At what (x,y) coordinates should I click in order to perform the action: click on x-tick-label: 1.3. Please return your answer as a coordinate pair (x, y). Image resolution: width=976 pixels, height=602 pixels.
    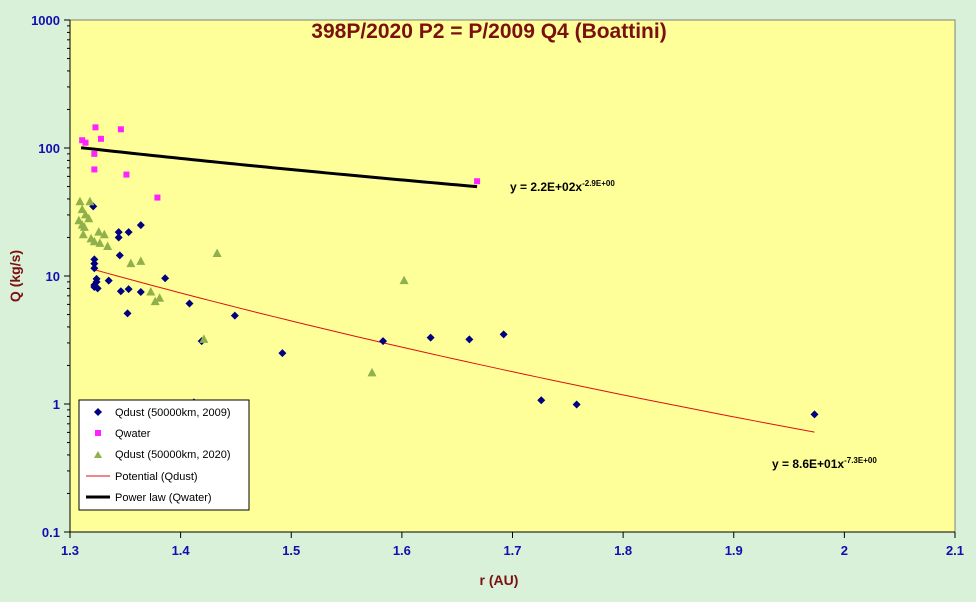
    Looking at the image, I should click on (70, 550).